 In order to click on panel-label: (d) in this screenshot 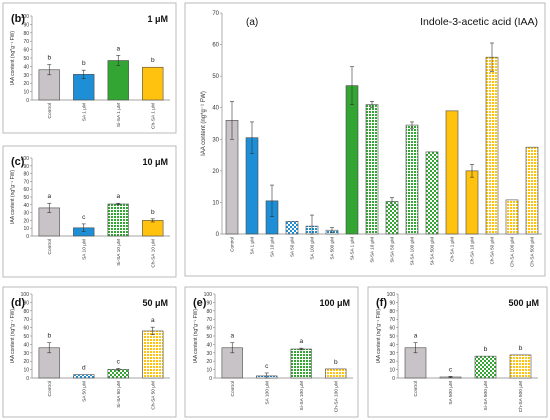, I will do `click(18, 303)`.